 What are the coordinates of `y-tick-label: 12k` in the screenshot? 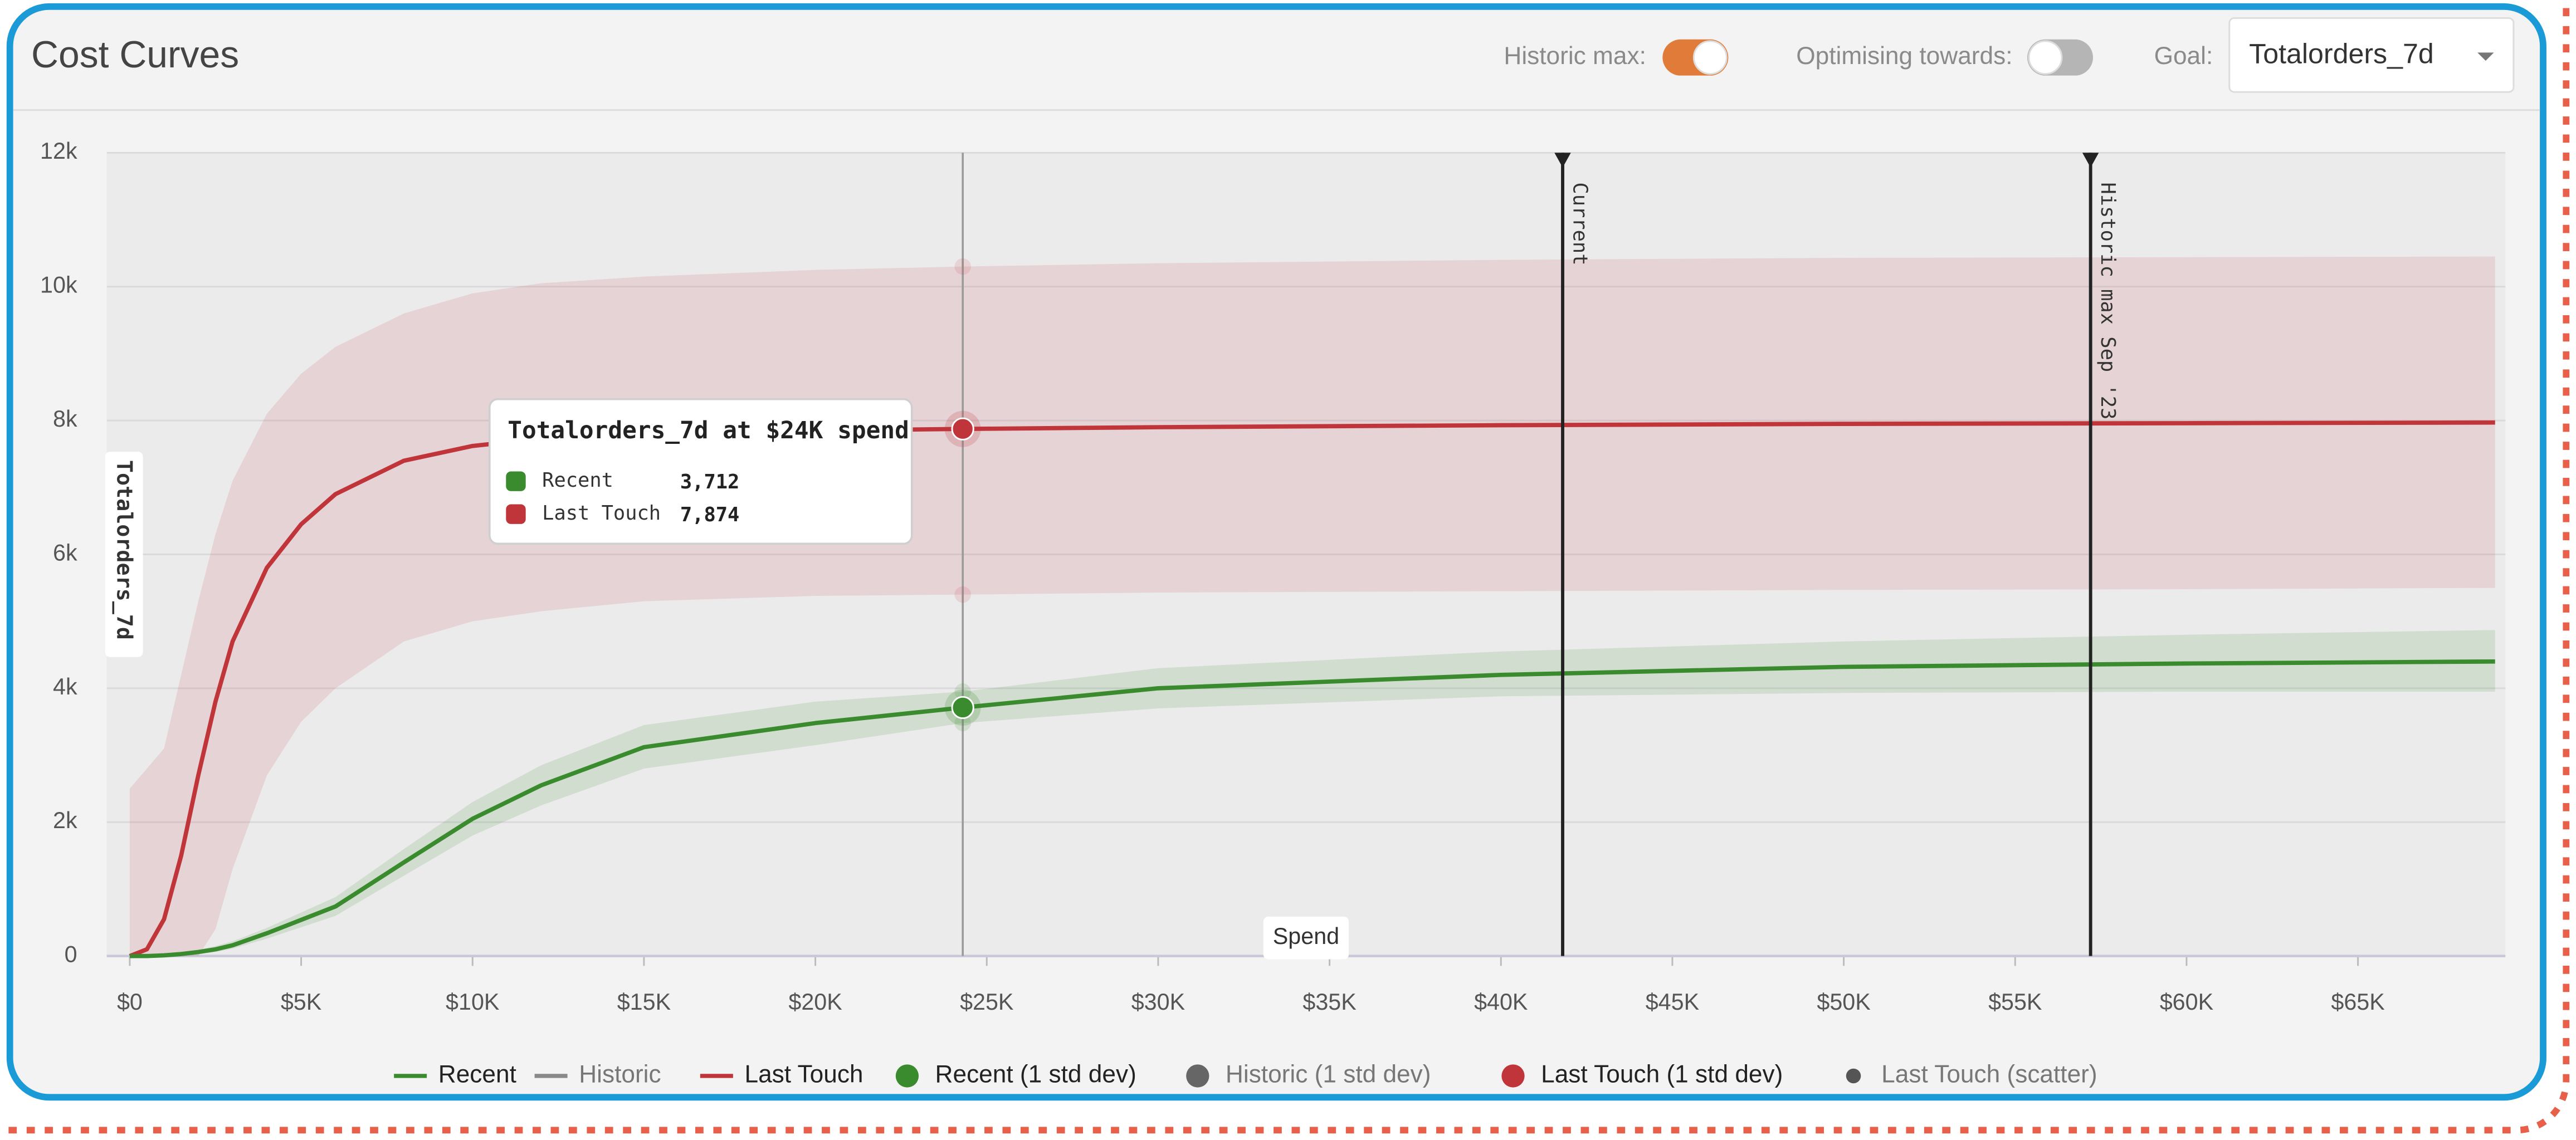 It's located at (58, 151).